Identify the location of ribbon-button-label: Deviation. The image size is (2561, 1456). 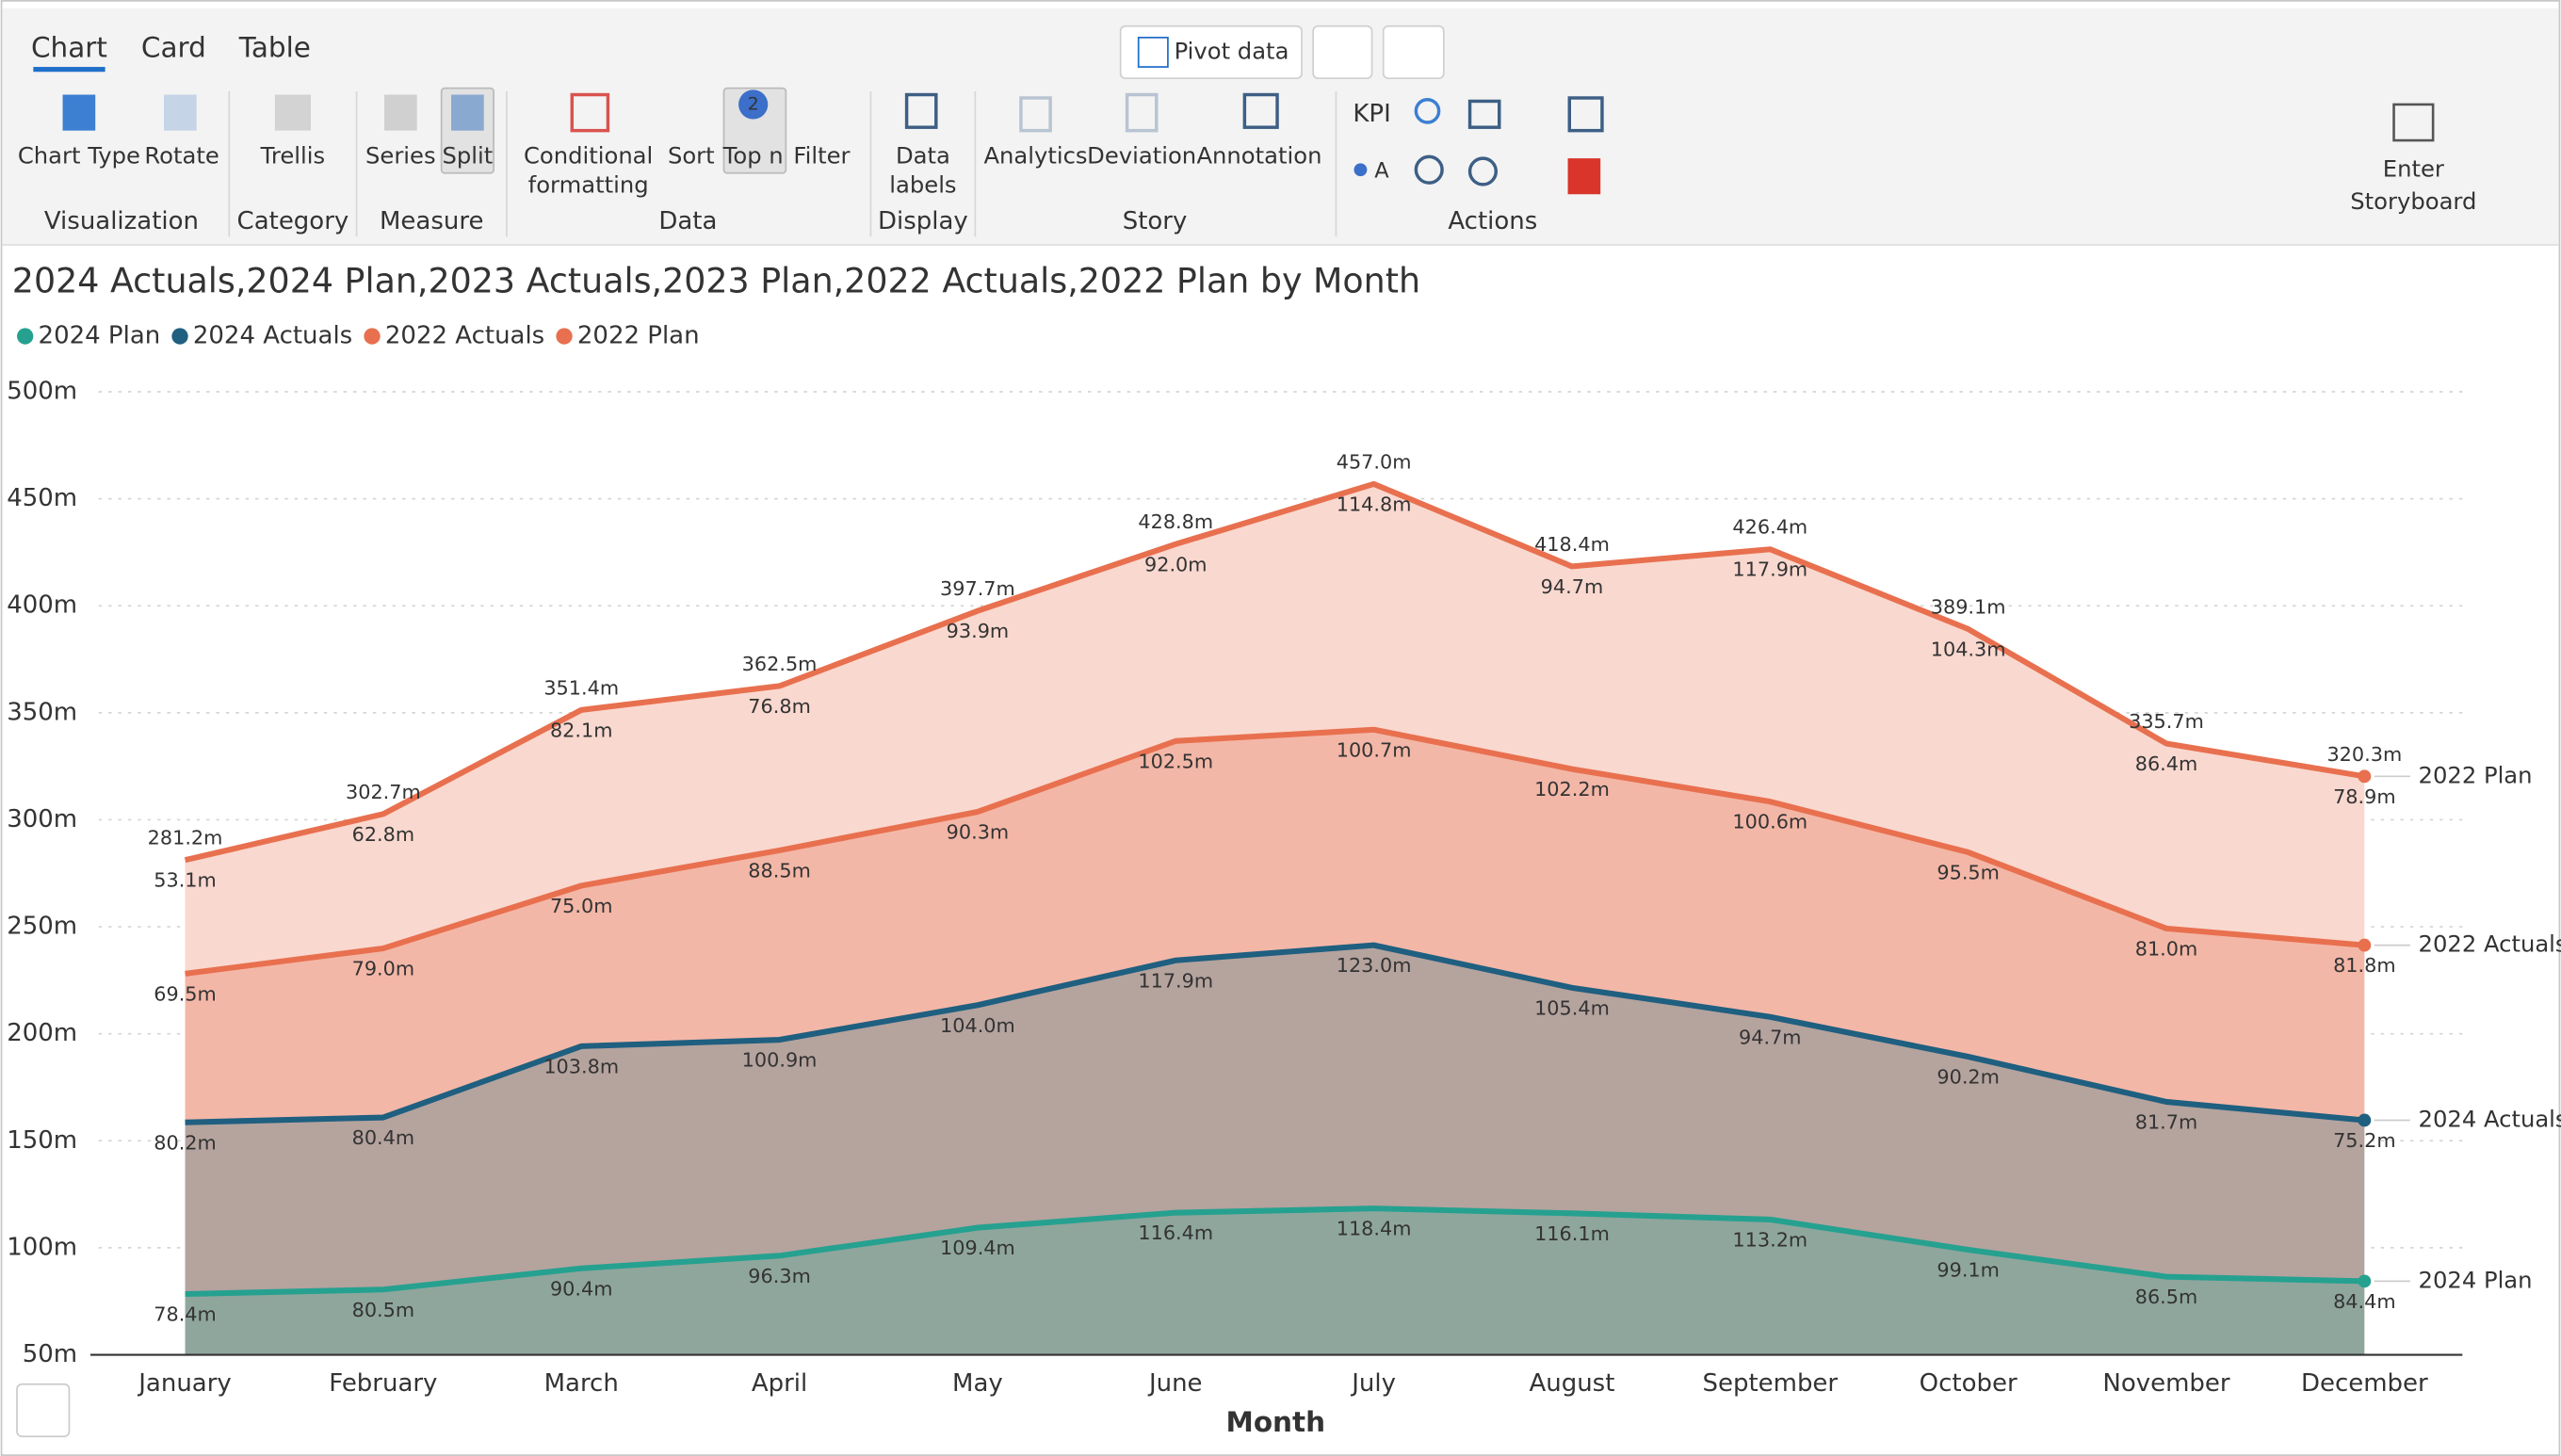
(1141, 155).